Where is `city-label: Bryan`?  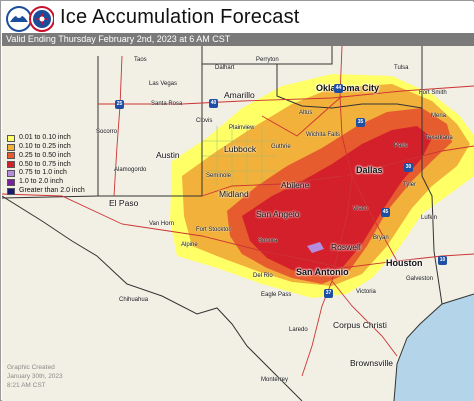
city-label: Bryan is located at coordinates (381, 238).